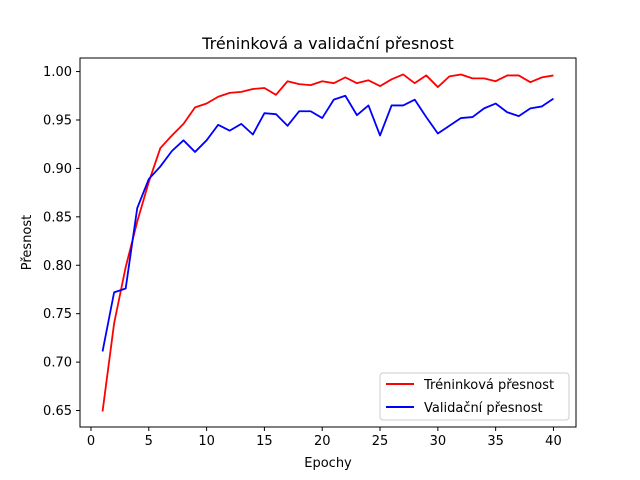 This screenshot has height=480, width=640. I want to click on chart-title: Tréninková a validační přesnost, so click(327, 43).